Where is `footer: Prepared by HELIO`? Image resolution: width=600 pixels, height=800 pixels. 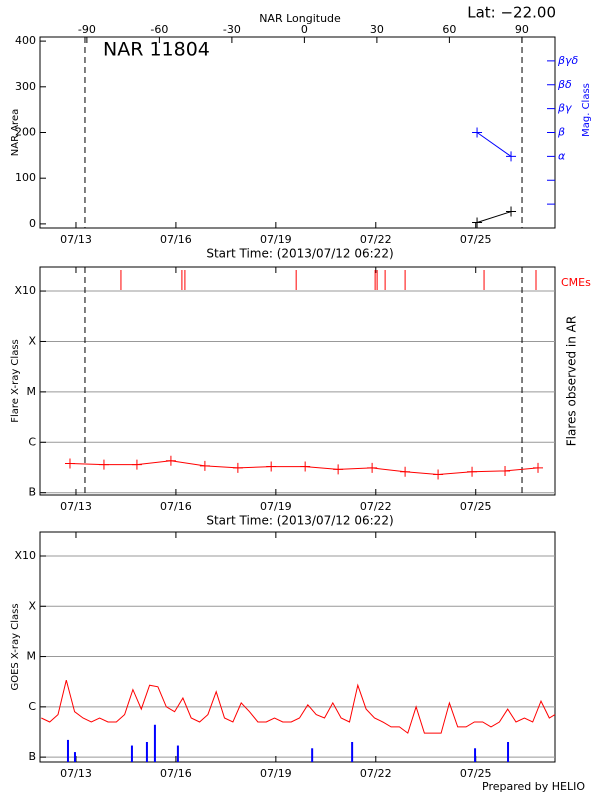 footer: Prepared by HELIO is located at coordinates (533, 786).